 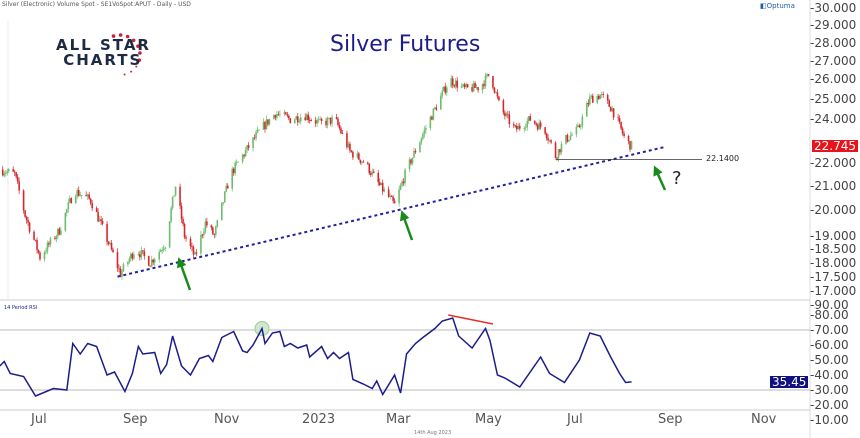 What do you see at coordinates (488, 419) in the screenshot?
I see `x-tick: May` at bounding box center [488, 419].